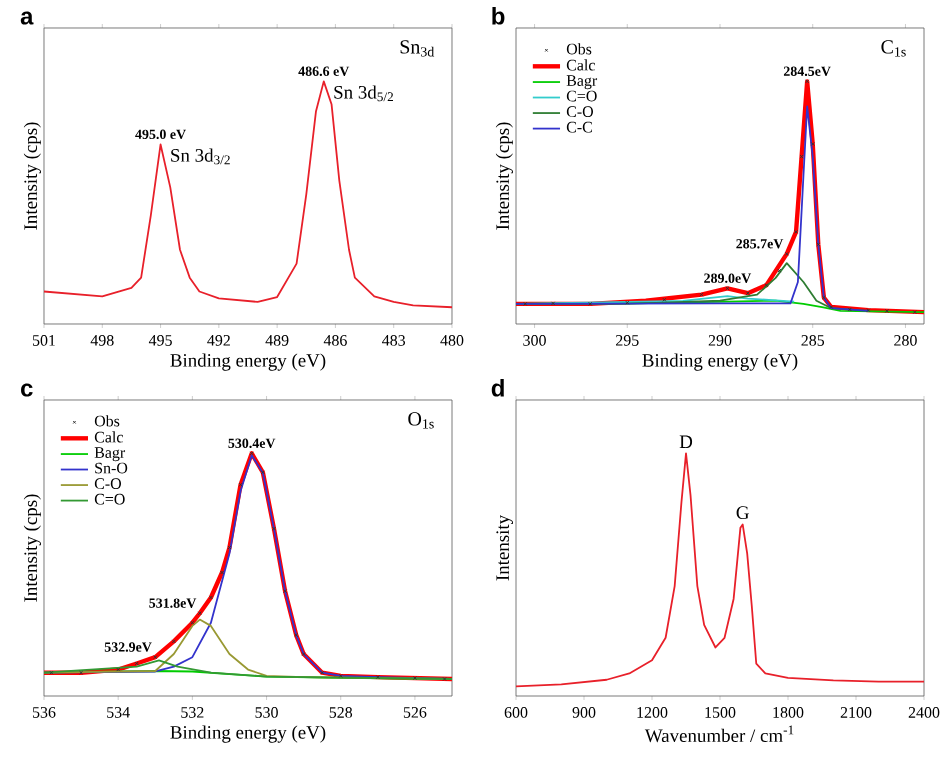 Image resolution: width=948 pixels, height=762 pixels. I want to click on chart-title: a, so click(27, 18).